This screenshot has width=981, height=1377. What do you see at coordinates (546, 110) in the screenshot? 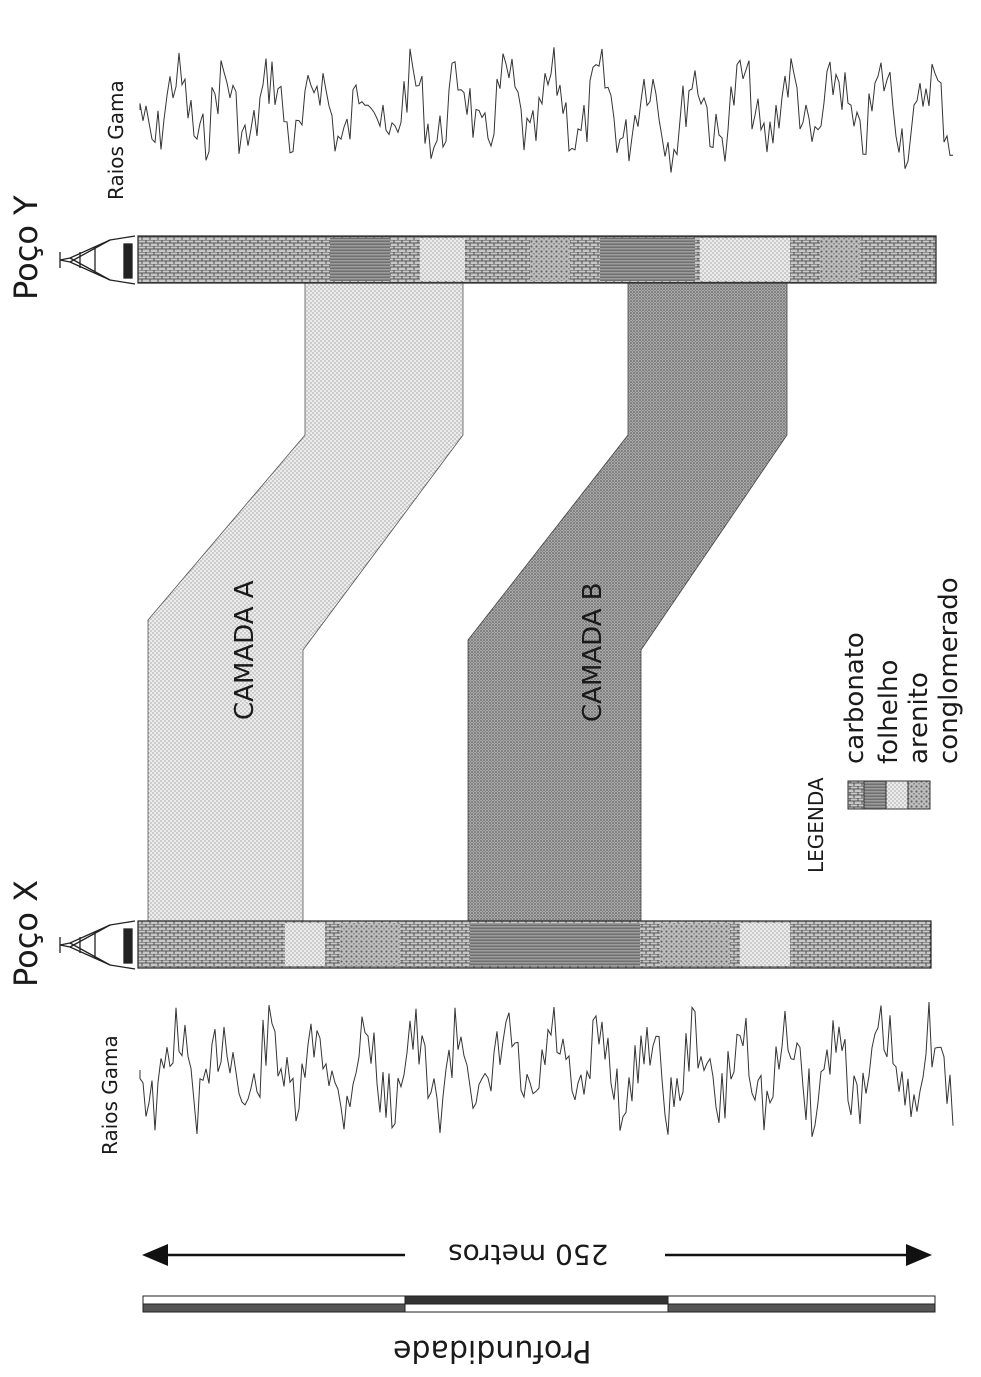
I see `gamma-ray-log-top` at bounding box center [546, 110].